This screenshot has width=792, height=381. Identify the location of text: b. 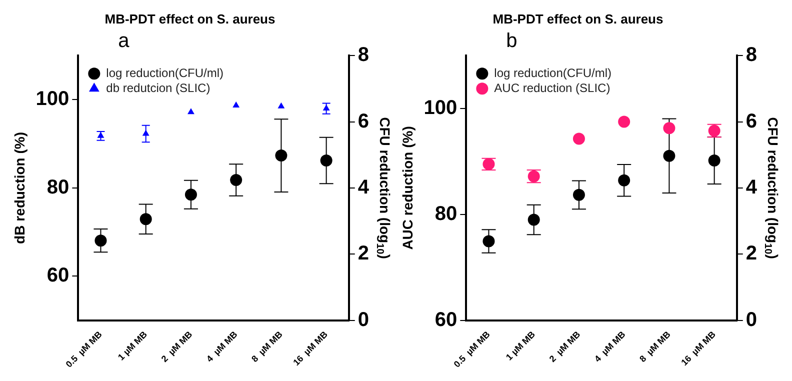
(512, 41).